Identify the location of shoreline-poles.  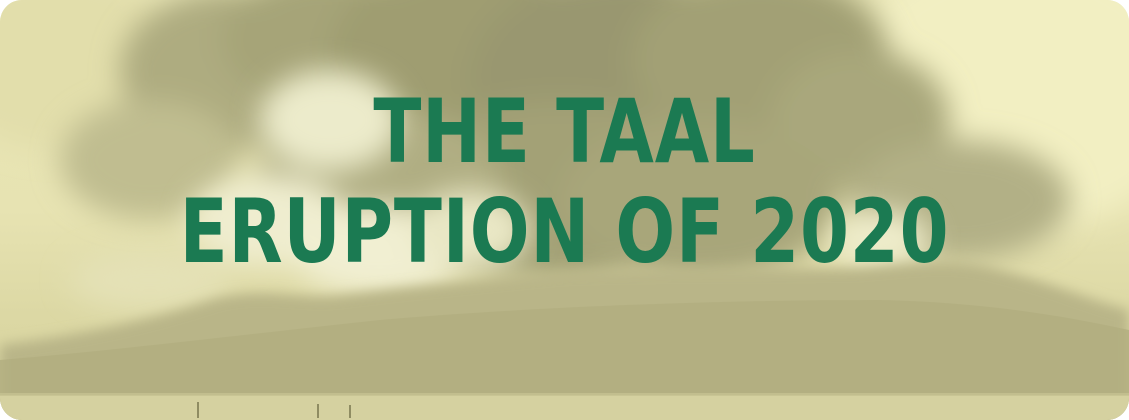
(274, 410).